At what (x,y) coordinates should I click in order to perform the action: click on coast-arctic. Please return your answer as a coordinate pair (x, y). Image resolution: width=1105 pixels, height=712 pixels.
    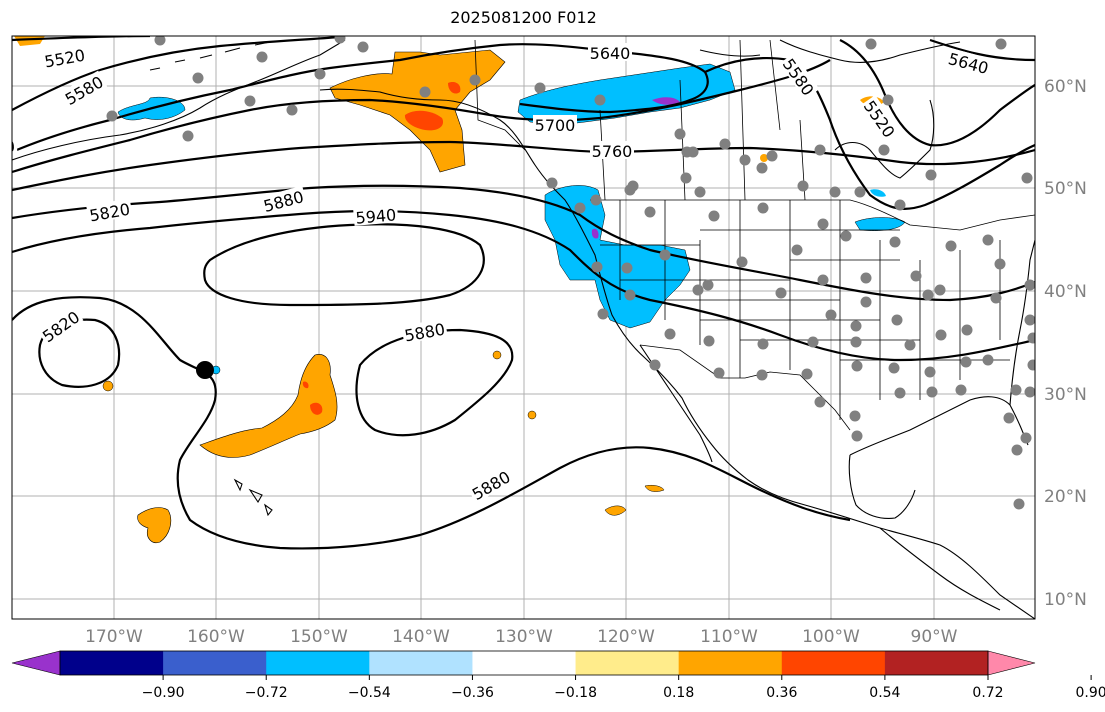
    Looking at the image, I should click on (830, 51).